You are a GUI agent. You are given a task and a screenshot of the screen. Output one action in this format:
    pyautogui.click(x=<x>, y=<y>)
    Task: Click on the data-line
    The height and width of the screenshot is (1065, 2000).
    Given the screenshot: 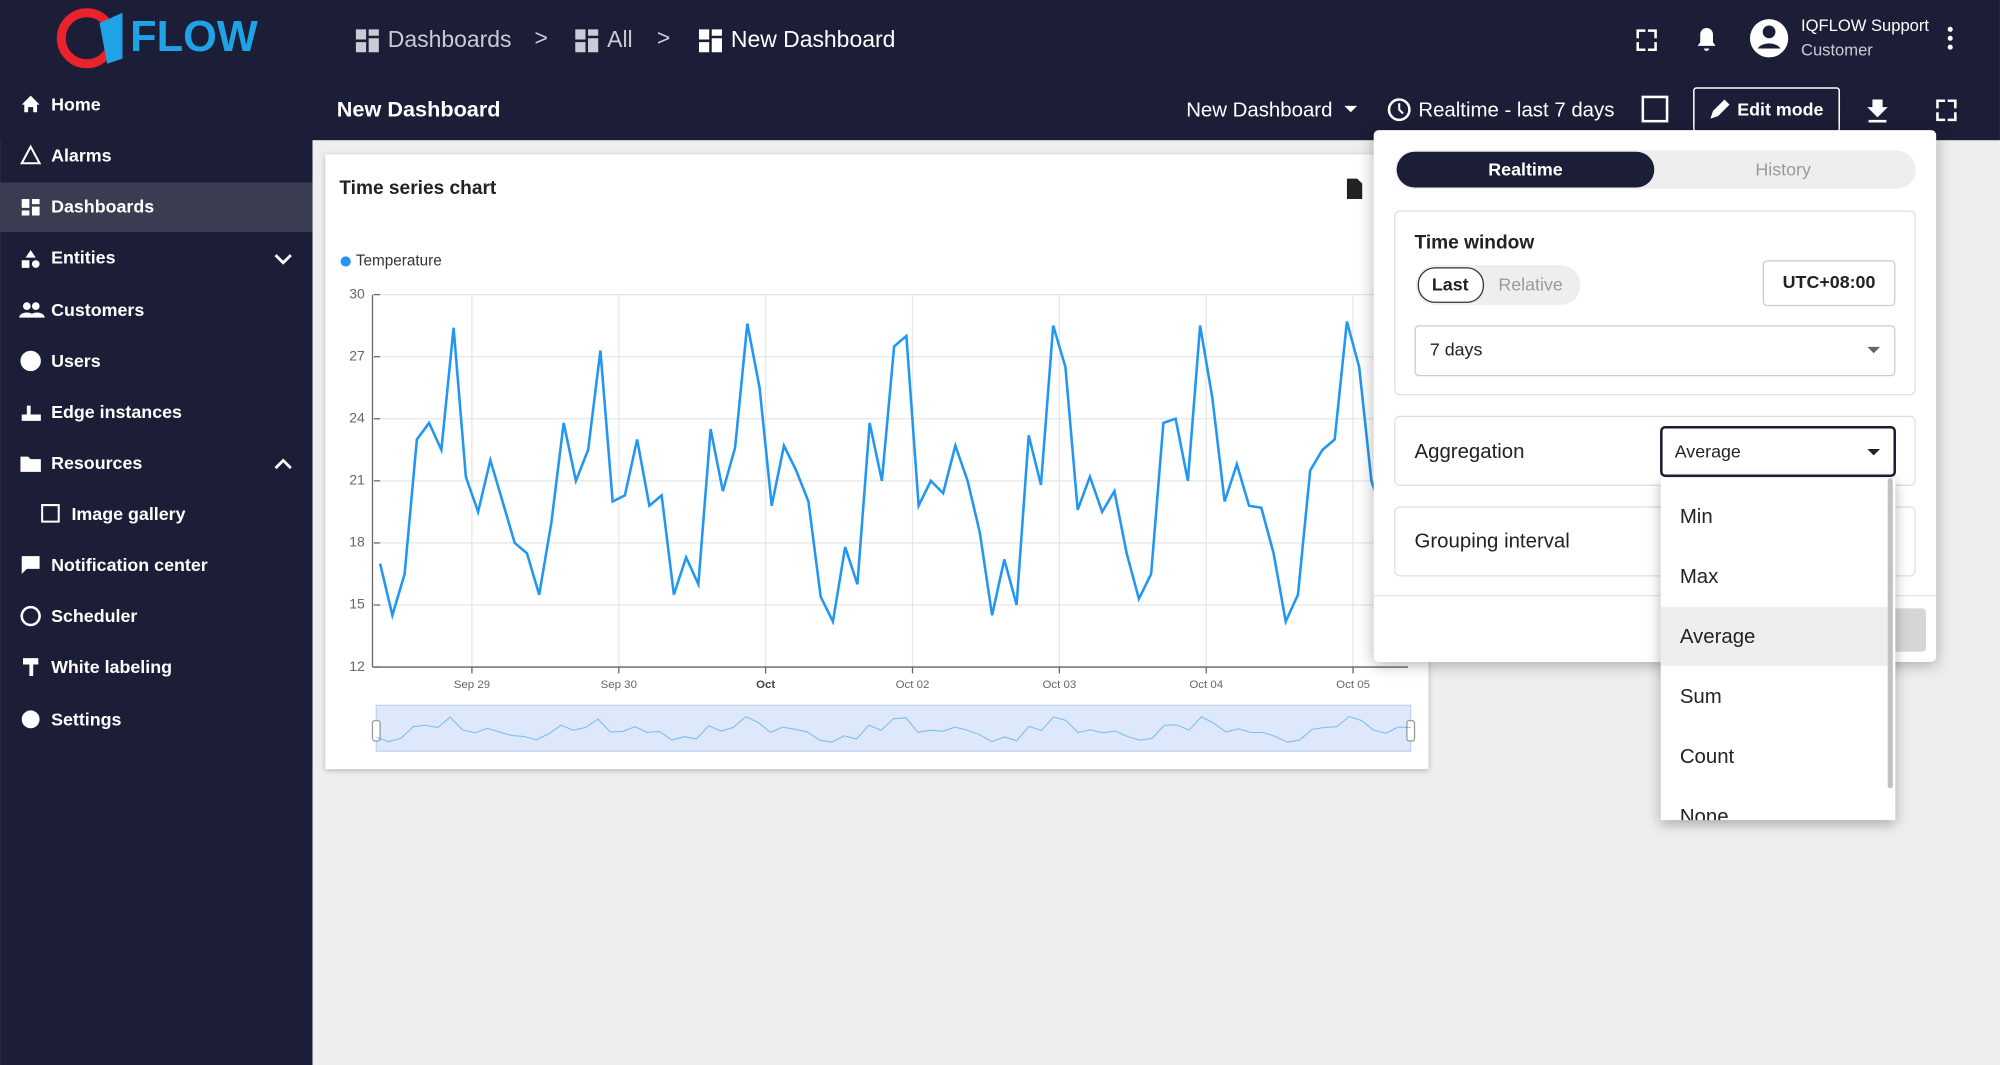 What is the action you would take?
    pyautogui.click(x=893, y=473)
    